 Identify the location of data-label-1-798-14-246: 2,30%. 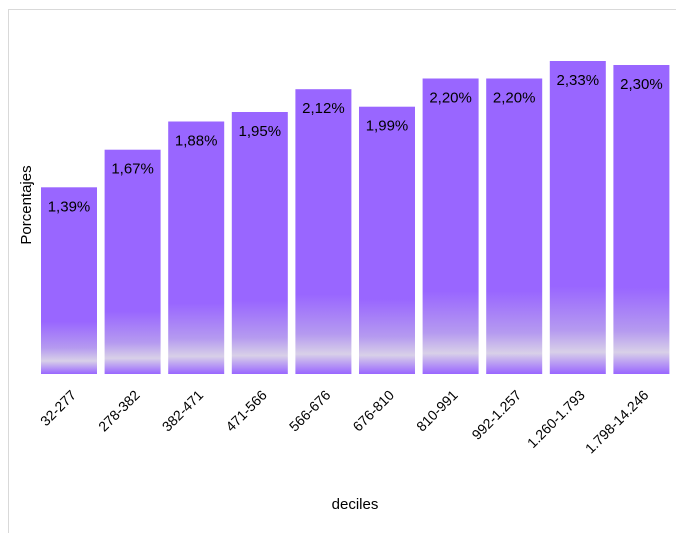
(641, 84).